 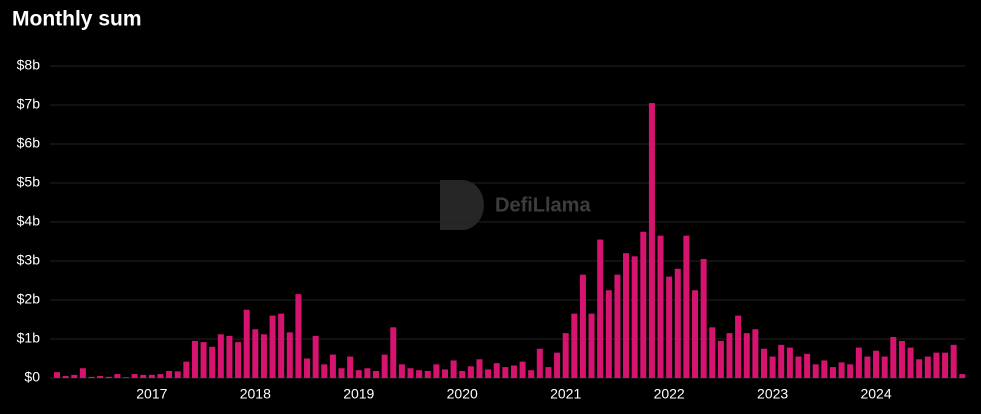 I want to click on y-tick-label: $5b, so click(x=29, y=182).